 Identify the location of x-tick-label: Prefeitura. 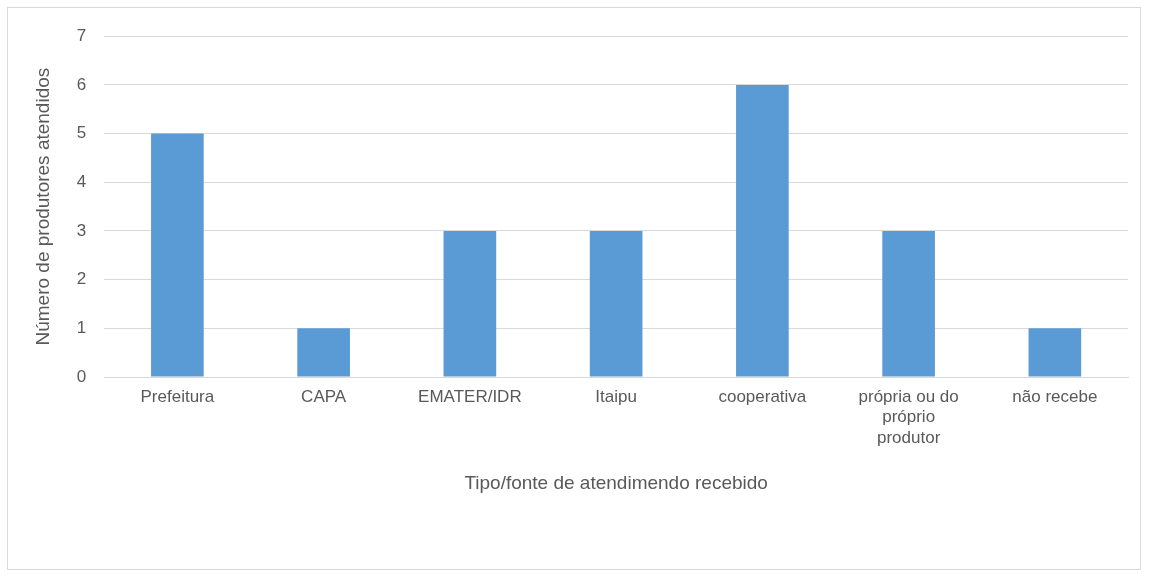
(177, 396).